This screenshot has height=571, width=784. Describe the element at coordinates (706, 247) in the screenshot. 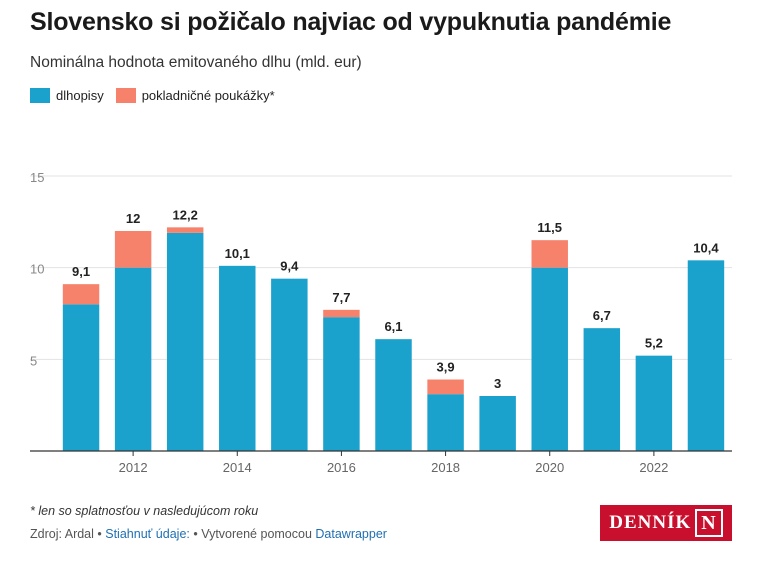

I see `bar-total-label-2023: 10,4` at that location.